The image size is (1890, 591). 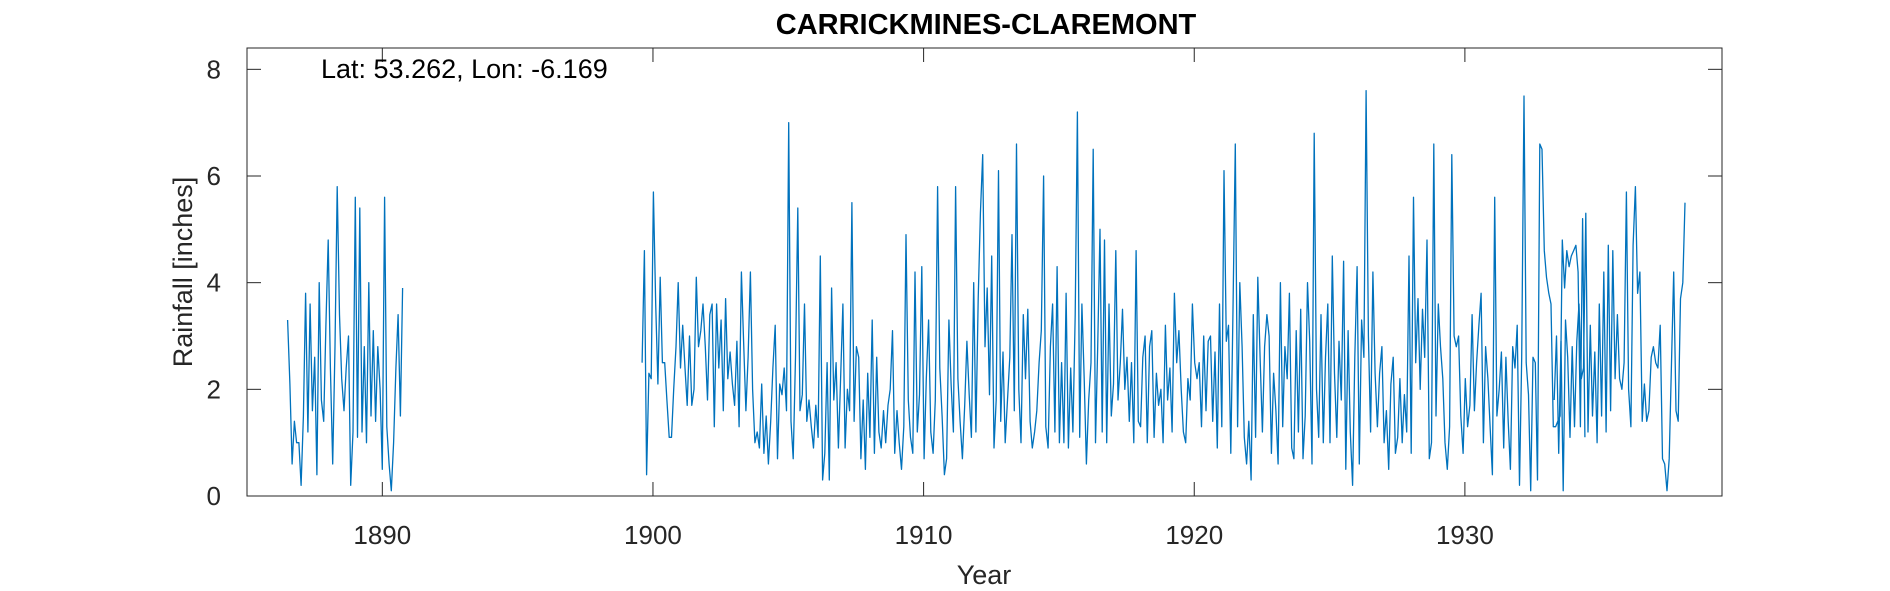 What do you see at coordinates (382, 535) in the screenshot?
I see `x-tick-label: 1890` at bounding box center [382, 535].